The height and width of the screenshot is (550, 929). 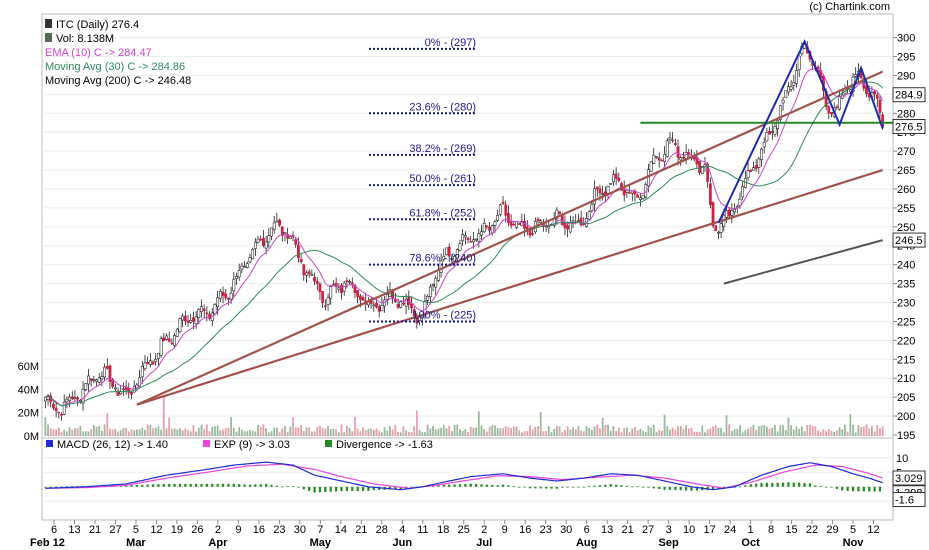 What do you see at coordinates (751, 530) in the screenshot?
I see `date-tick-label: 1` at bounding box center [751, 530].